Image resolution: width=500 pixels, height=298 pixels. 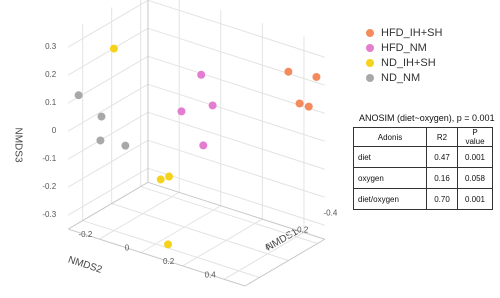 What do you see at coordinates (390, 137) in the screenshot?
I see `table-cell: Adonis` at bounding box center [390, 137].